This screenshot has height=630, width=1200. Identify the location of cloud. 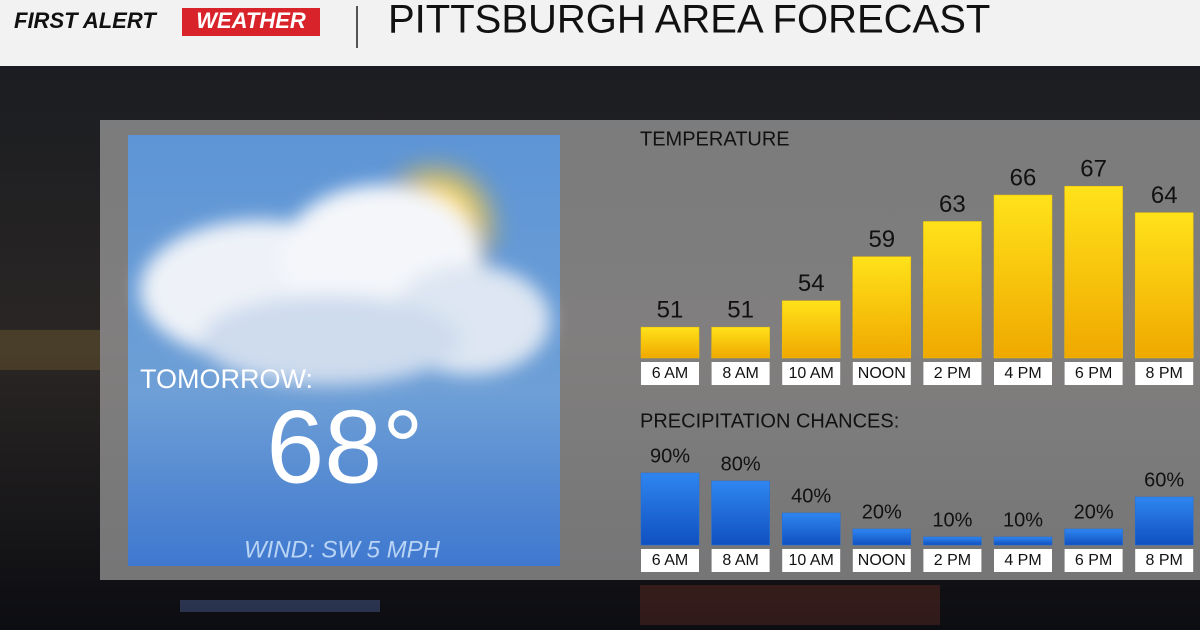
(345, 270).